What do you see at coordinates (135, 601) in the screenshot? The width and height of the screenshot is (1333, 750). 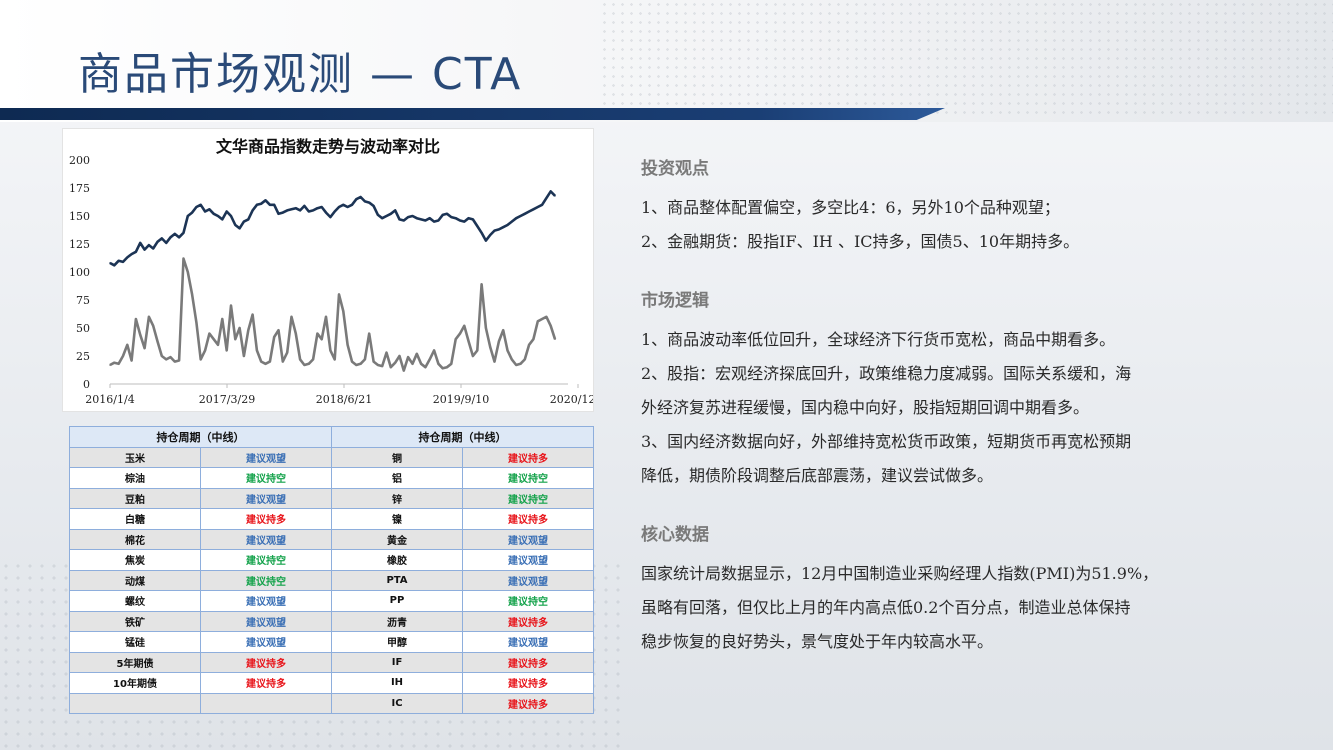 I see `commodity-name: 螺纹` at bounding box center [135, 601].